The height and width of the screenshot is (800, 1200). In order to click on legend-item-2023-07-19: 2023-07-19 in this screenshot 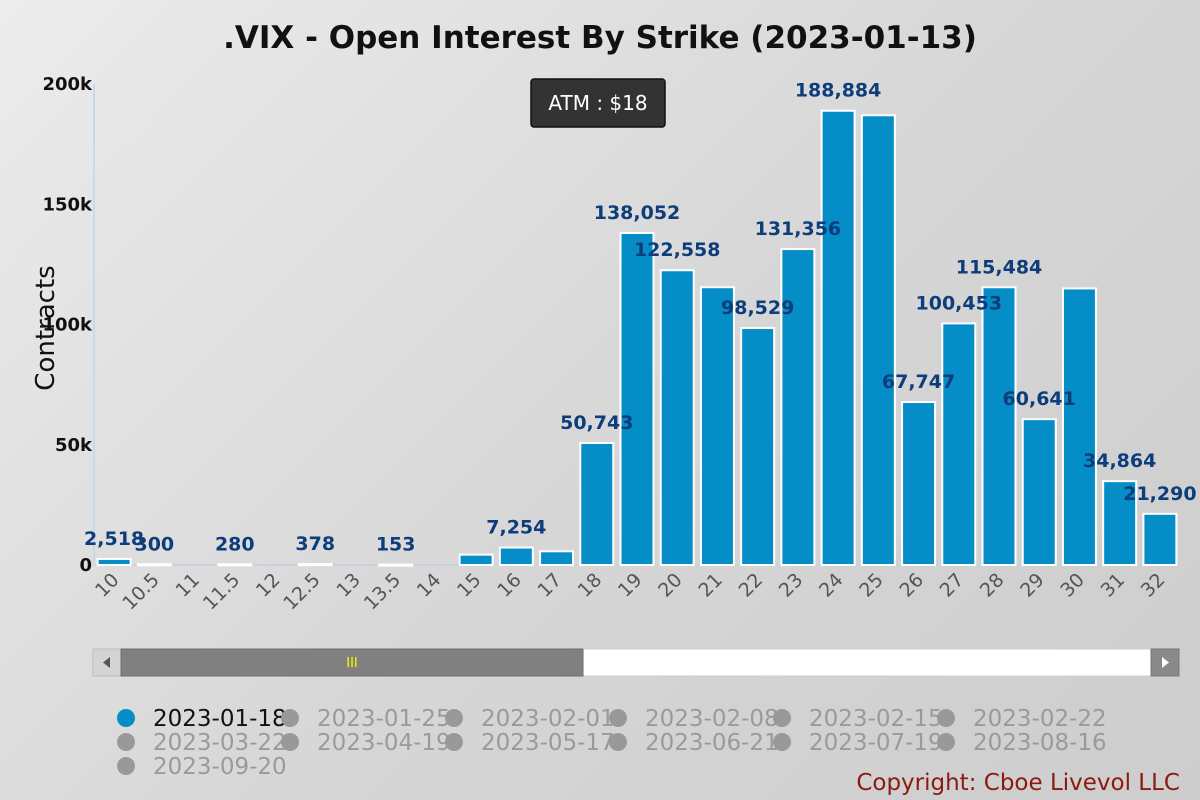, I will do `click(858, 743)`.